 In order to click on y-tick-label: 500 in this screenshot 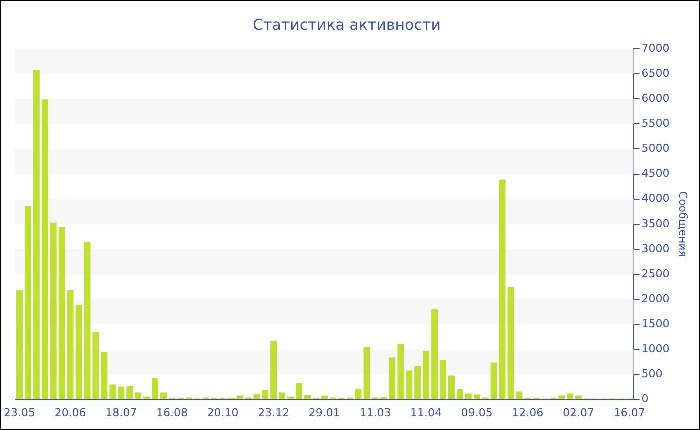, I will do `click(652, 374)`.